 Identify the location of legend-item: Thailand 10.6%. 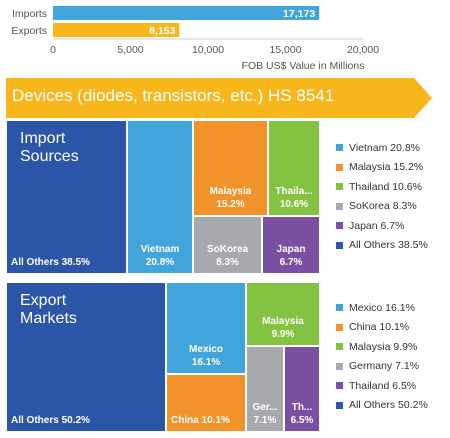
(382, 187).